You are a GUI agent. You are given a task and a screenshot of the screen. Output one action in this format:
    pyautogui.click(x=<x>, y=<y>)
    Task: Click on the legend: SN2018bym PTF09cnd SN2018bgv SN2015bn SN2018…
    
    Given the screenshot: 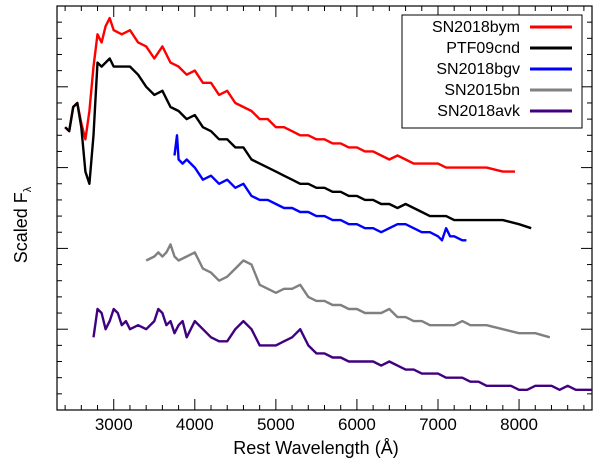 What is the action you would take?
    pyautogui.click(x=492, y=71)
    